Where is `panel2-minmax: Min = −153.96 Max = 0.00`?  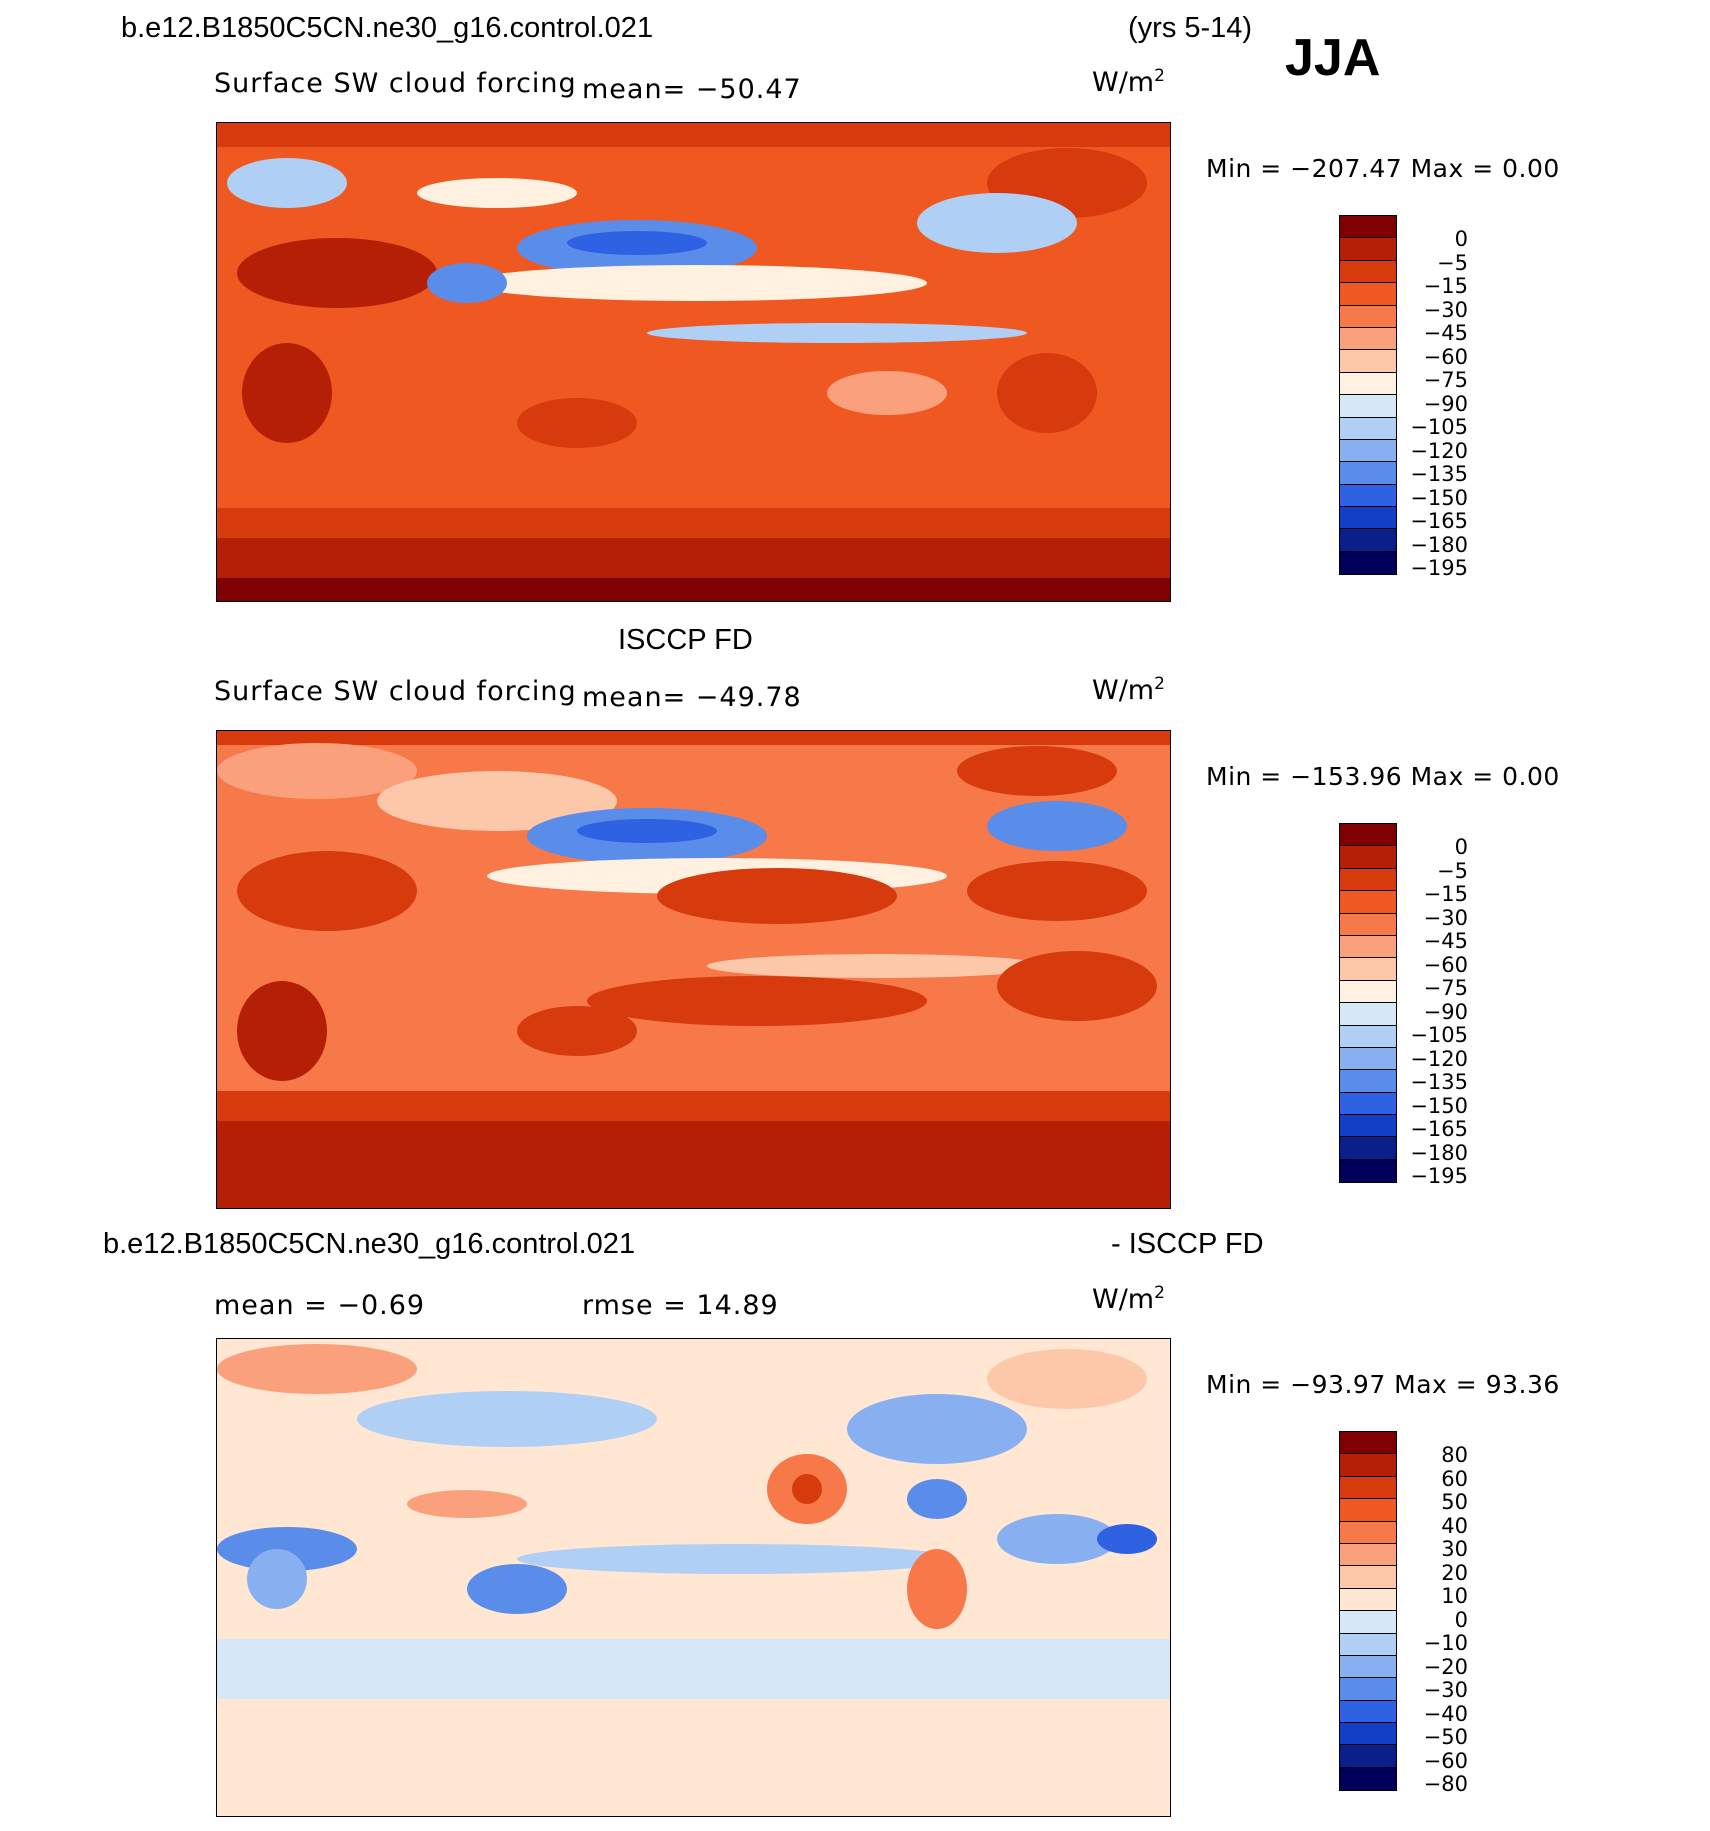 panel2-minmax: Min = −153.96 Max = 0.00 is located at coordinates (1383, 776).